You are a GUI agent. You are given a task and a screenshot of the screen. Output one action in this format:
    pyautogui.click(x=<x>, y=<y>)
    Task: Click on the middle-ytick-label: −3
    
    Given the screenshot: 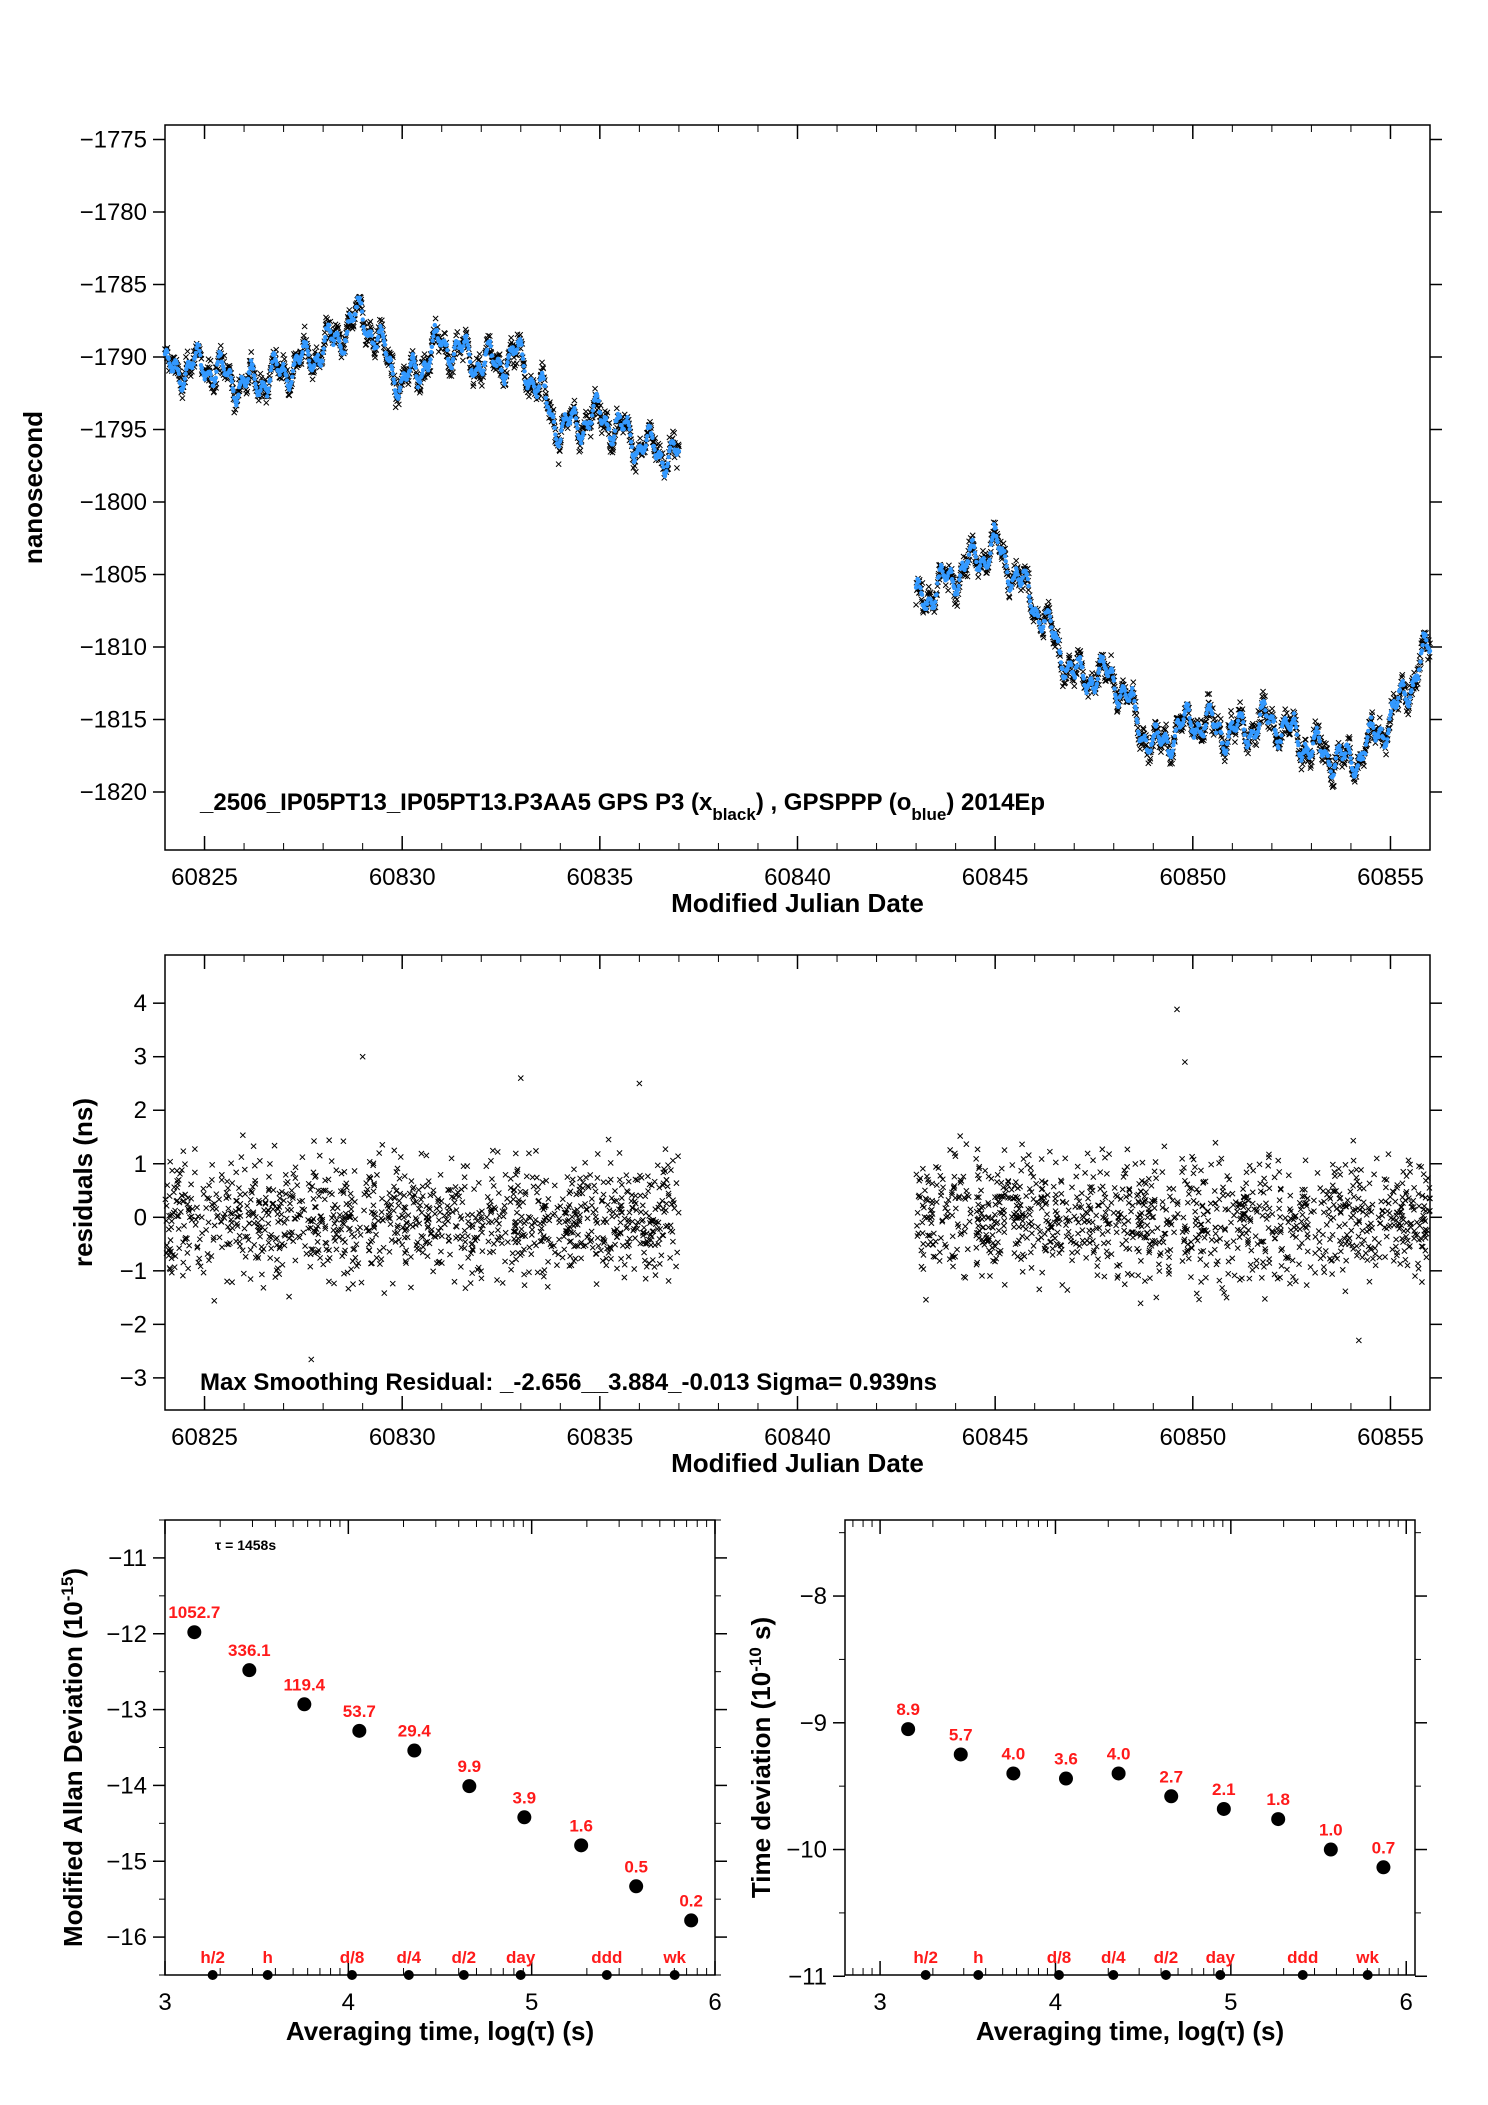 What is the action you would take?
    pyautogui.click(x=133, y=1378)
    